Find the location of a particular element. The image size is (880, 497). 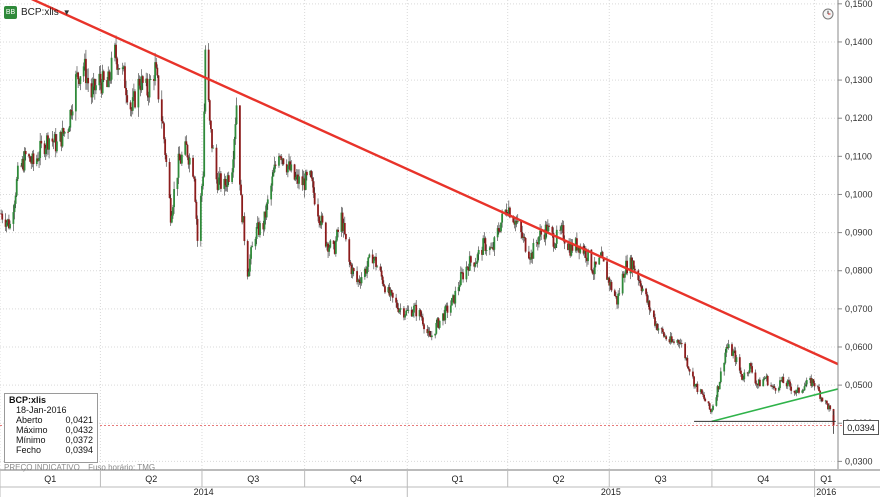

clock-icon is located at coordinates (828, 14).